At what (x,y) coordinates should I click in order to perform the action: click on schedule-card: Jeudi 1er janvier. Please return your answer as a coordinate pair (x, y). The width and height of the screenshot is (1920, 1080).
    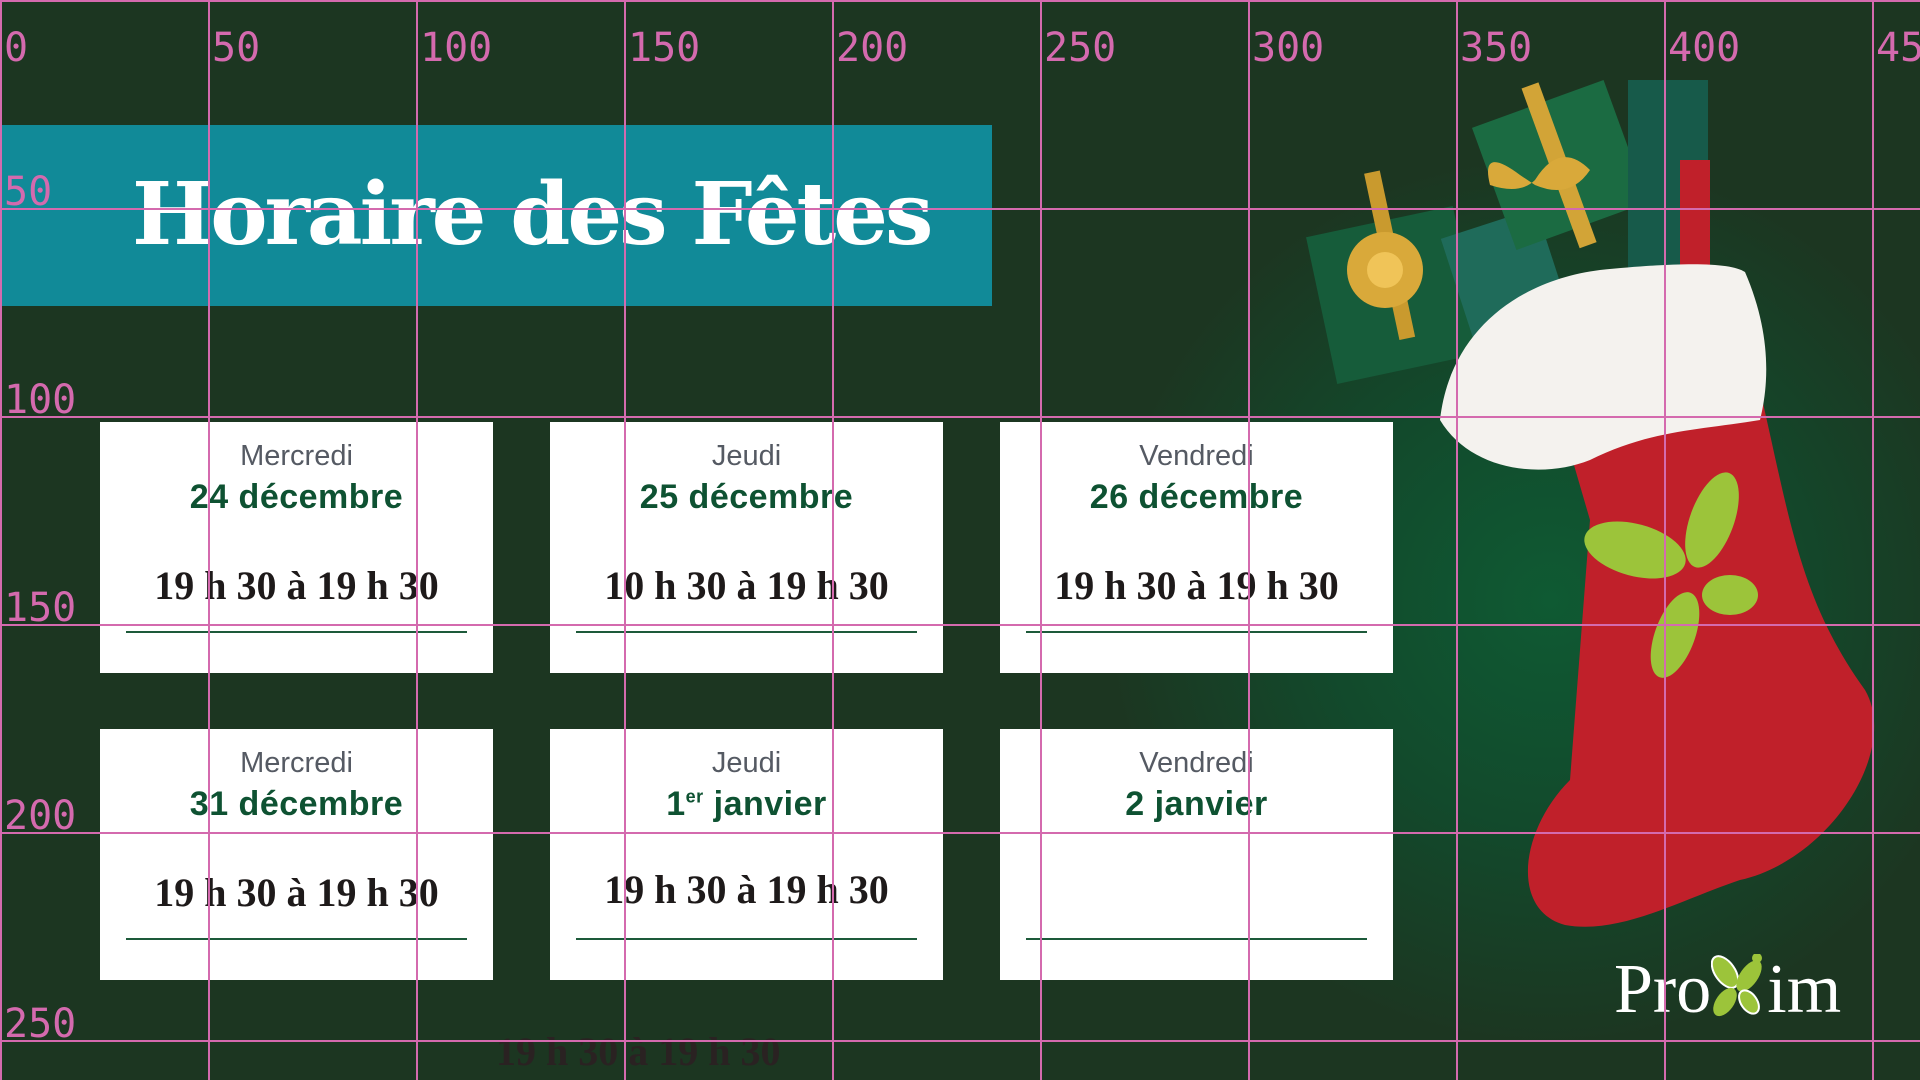
    Looking at the image, I should click on (746, 854).